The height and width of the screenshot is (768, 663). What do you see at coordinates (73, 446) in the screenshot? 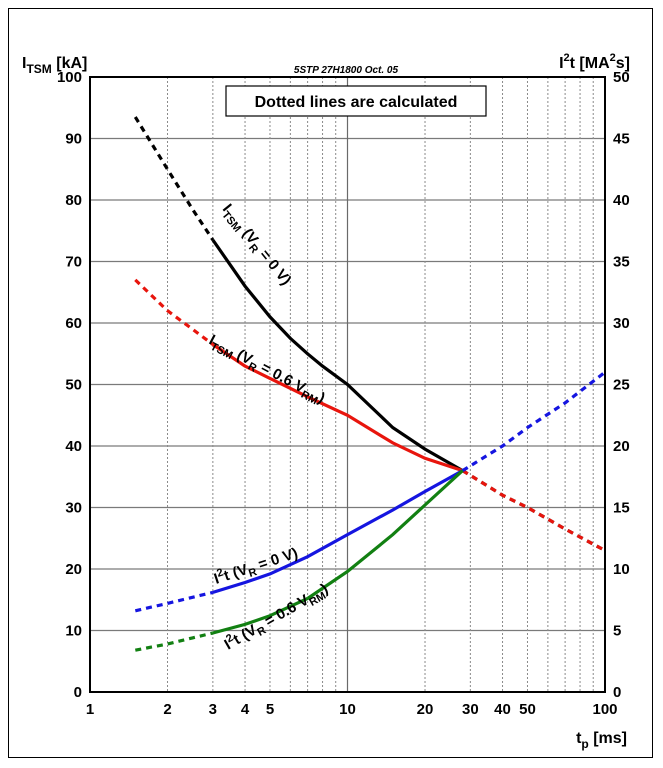
I see `y-left-tick-label: 40` at bounding box center [73, 446].